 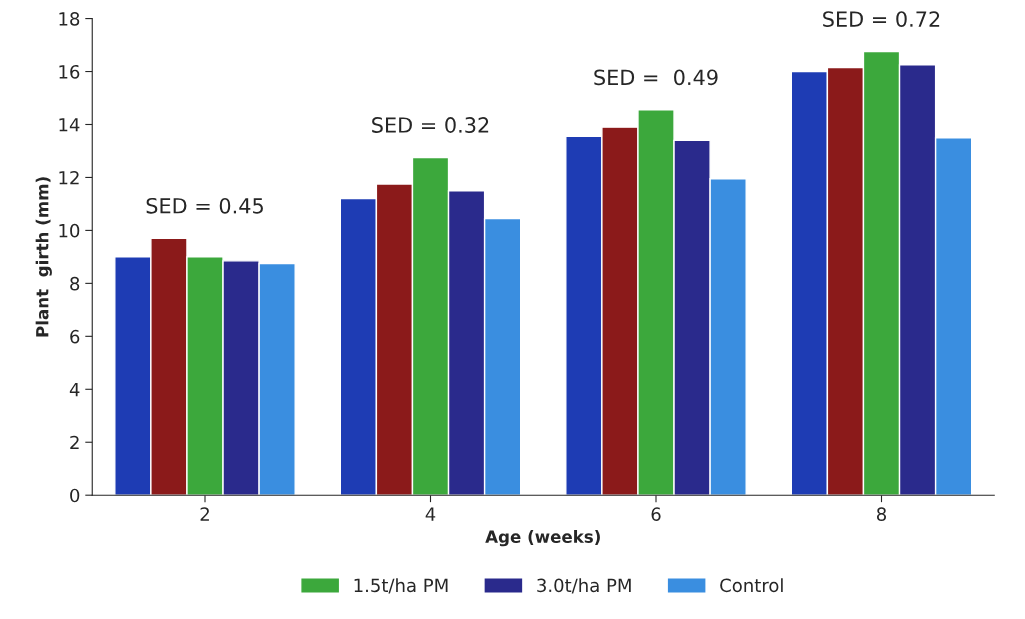 What do you see at coordinates (656, 77) in the screenshot?
I see `annotation: SED = 0.49` at bounding box center [656, 77].